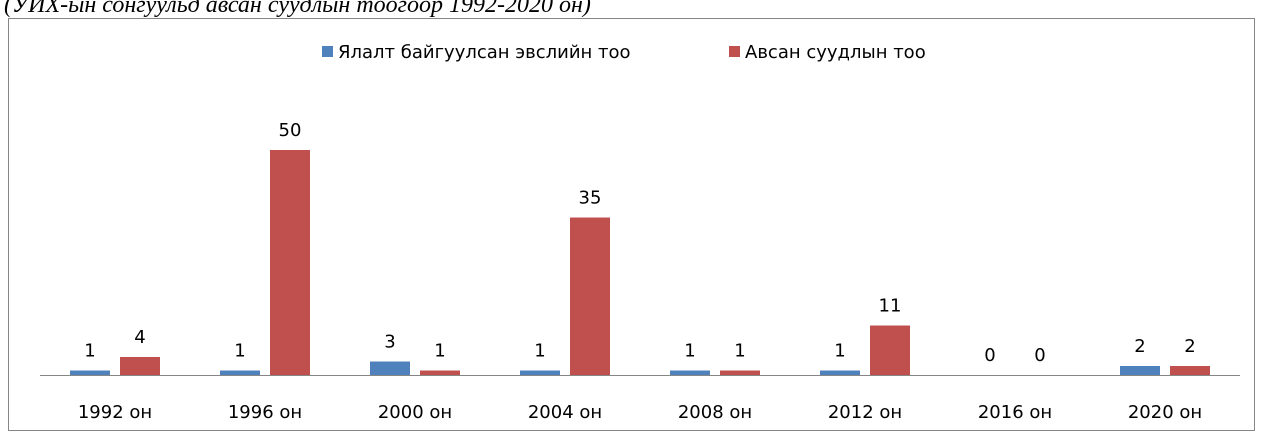 This screenshot has height=432, width=1263. What do you see at coordinates (484, 52) in the screenshot?
I see `legend-label: Ялалт байгуулсан эвслийн тоо` at bounding box center [484, 52].